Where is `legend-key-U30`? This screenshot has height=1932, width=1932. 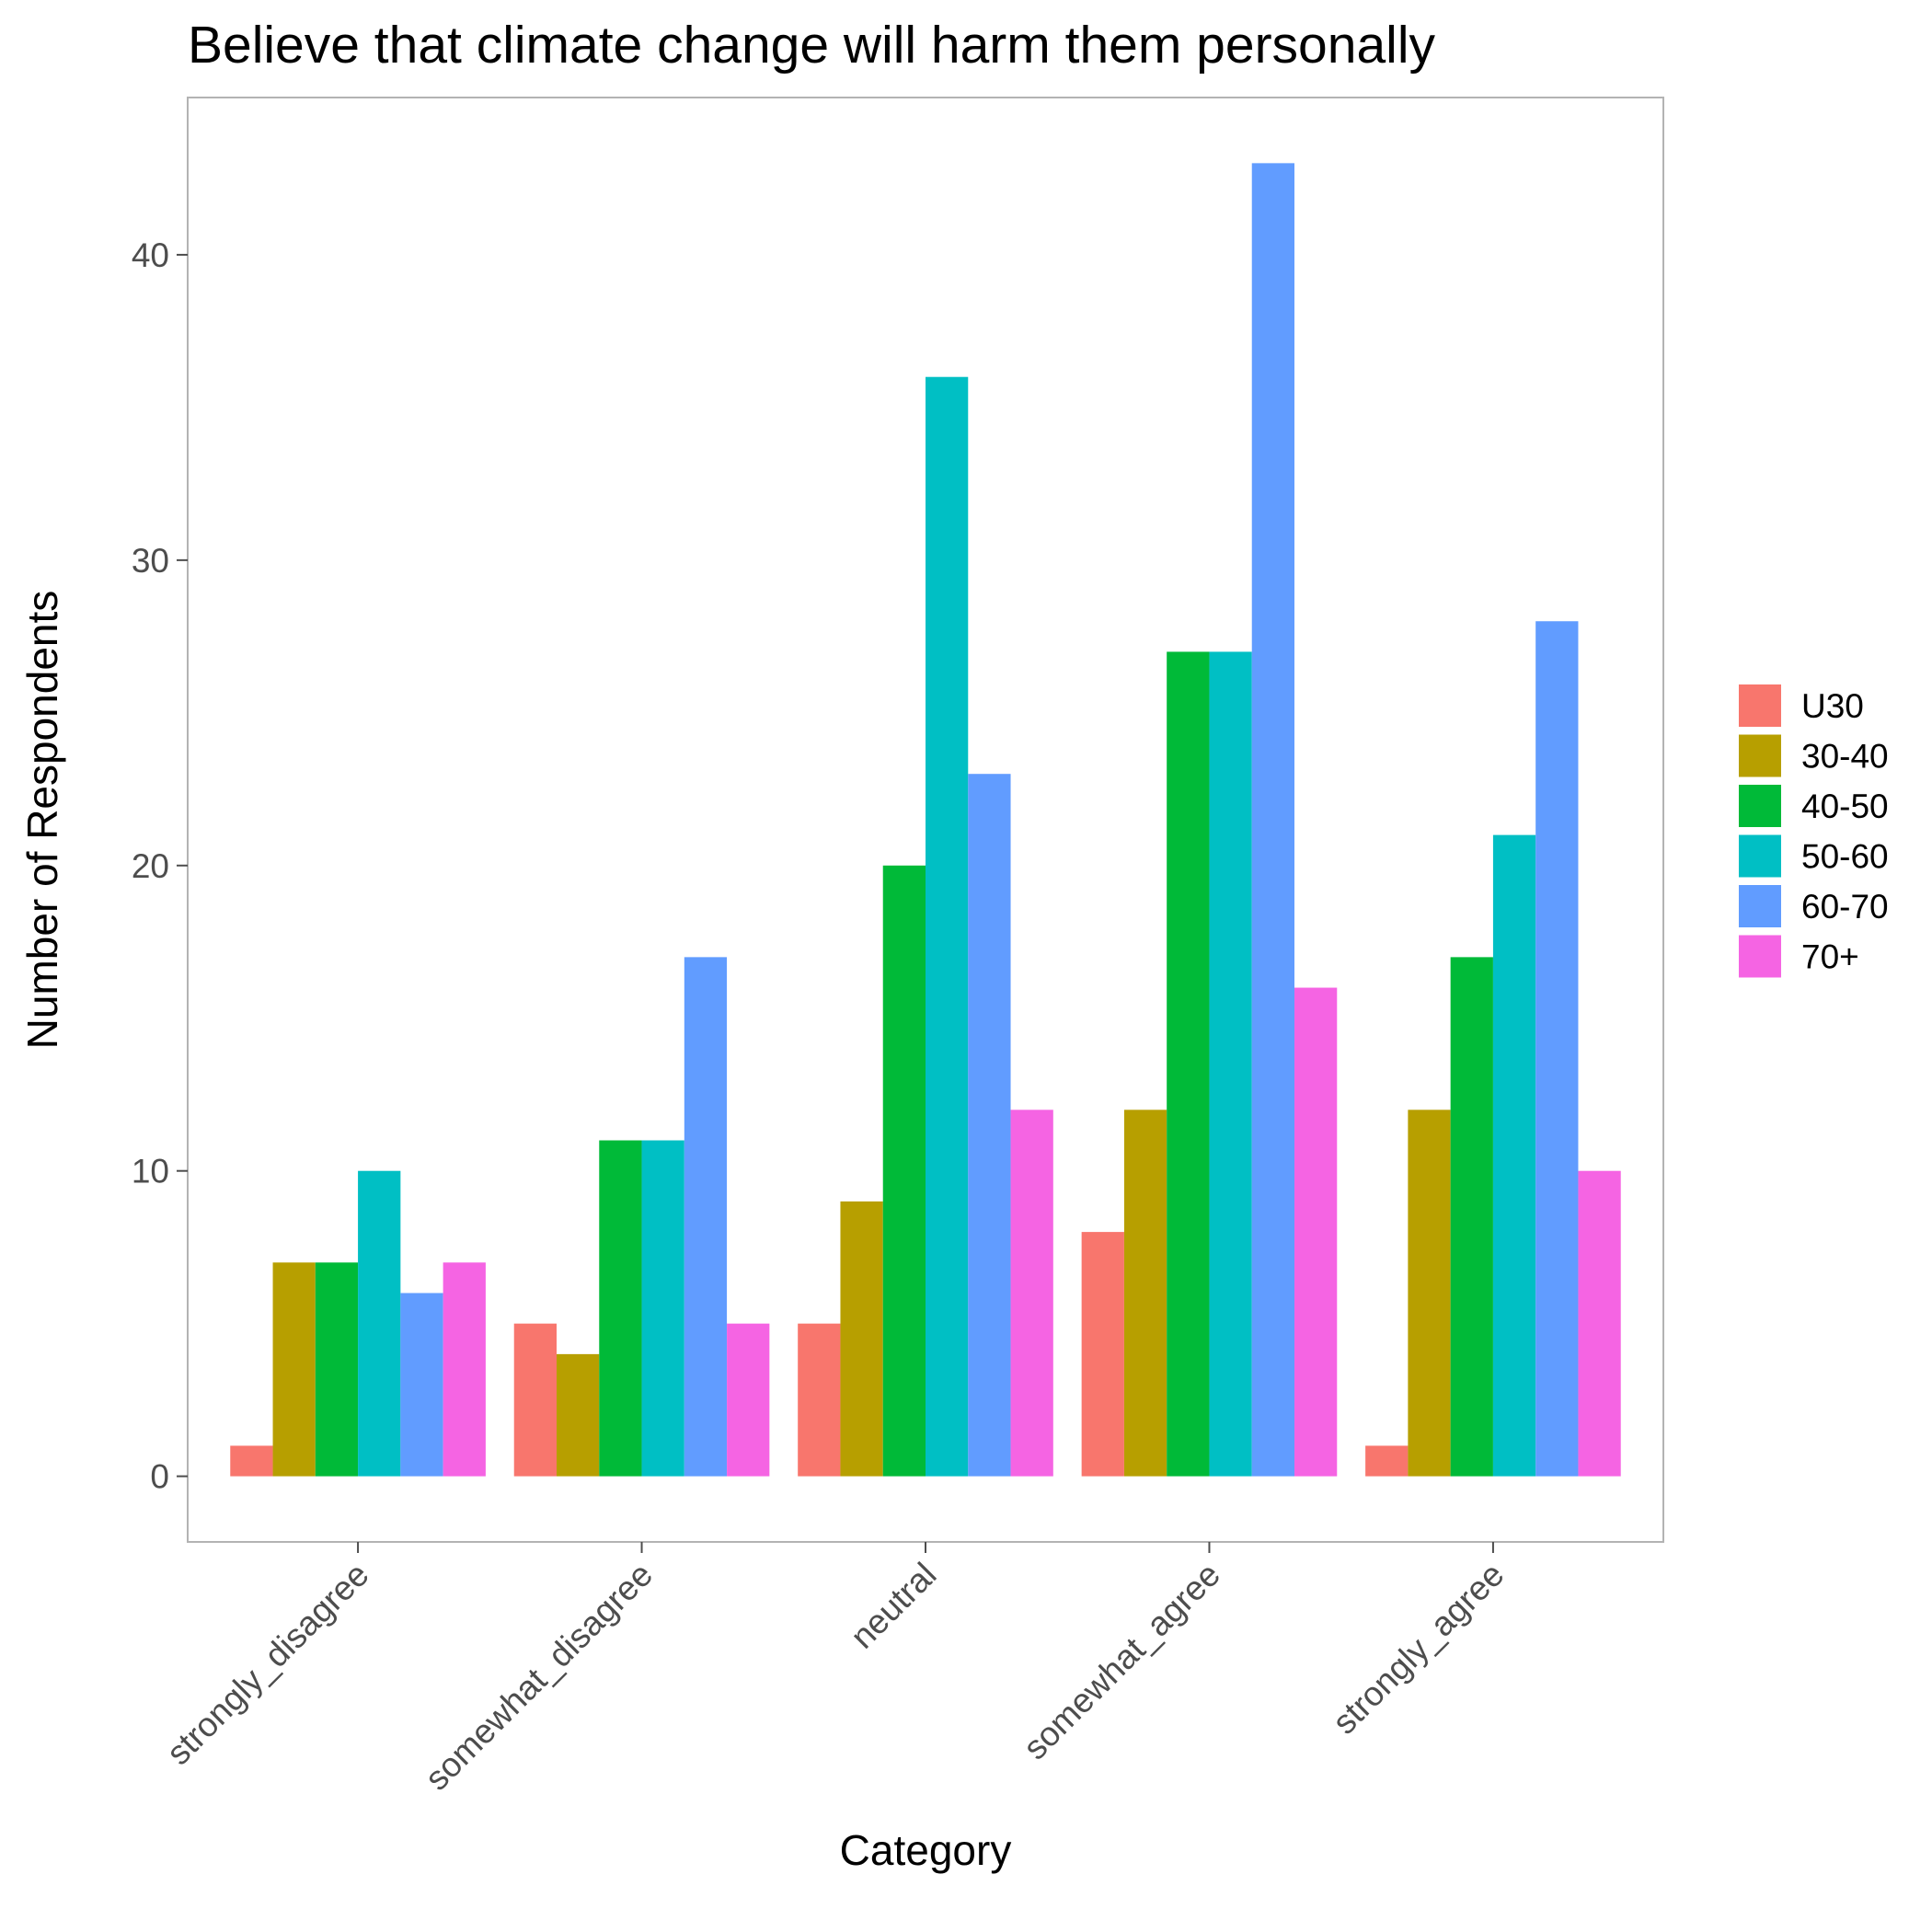
legend-key-U30 is located at coordinates (1760, 705).